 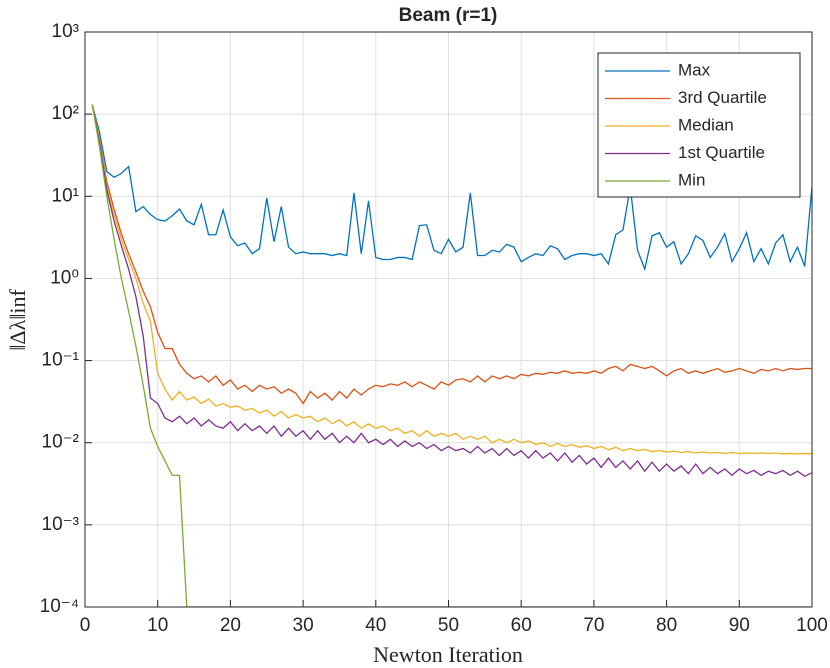 What do you see at coordinates (230, 625) in the screenshot?
I see `x-tick-label: 20` at bounding box center [230, 625].